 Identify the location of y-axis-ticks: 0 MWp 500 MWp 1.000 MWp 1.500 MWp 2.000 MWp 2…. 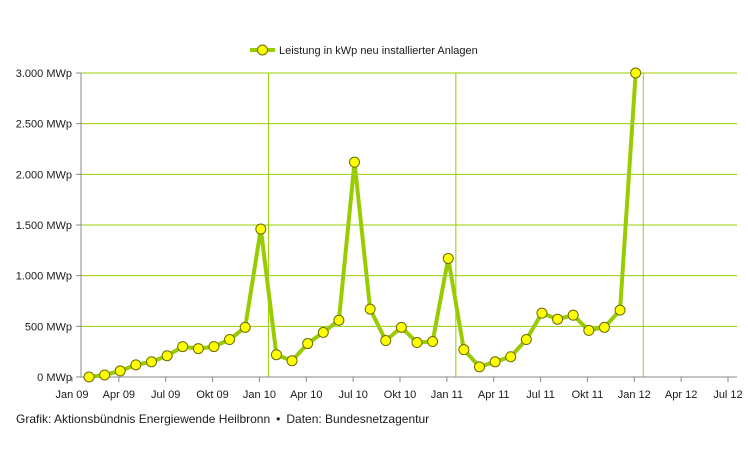
(48, 226).